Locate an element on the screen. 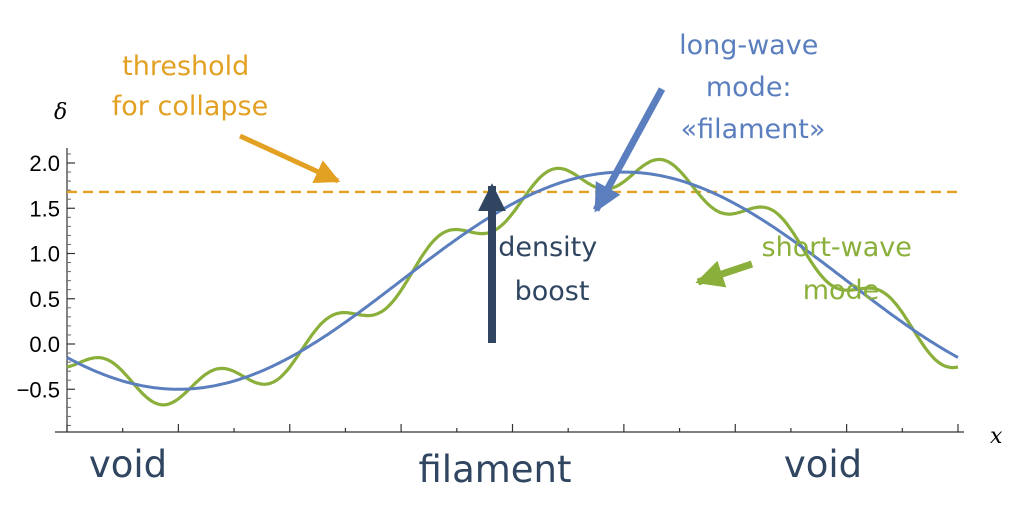 The image size is (1032, 508). long-wave-label: long-wave mode: «filament» is located at coordinates (753, 87).